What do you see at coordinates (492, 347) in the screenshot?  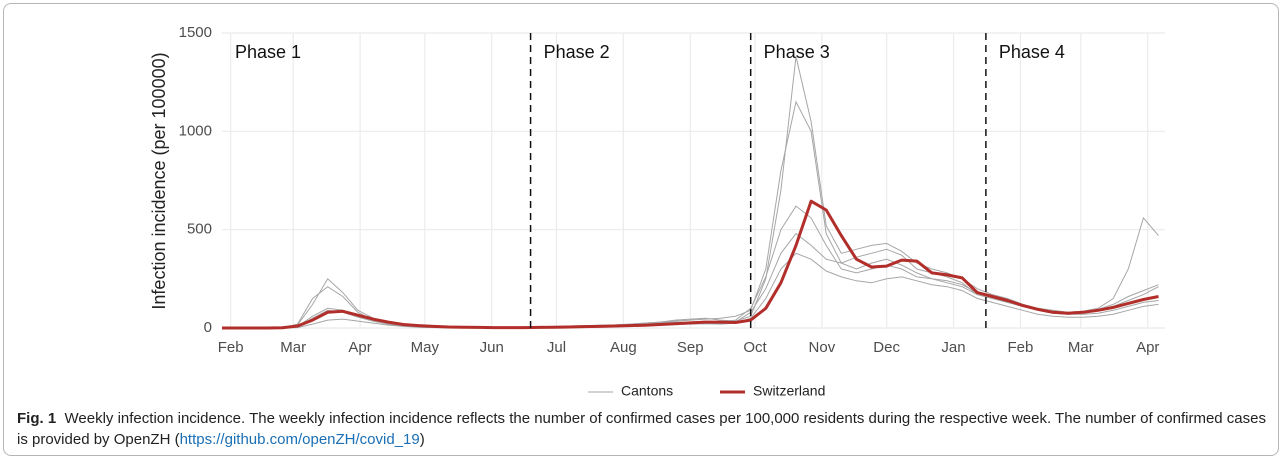 I see `x-tick-label: Jun` at bounding box center [492, 347].